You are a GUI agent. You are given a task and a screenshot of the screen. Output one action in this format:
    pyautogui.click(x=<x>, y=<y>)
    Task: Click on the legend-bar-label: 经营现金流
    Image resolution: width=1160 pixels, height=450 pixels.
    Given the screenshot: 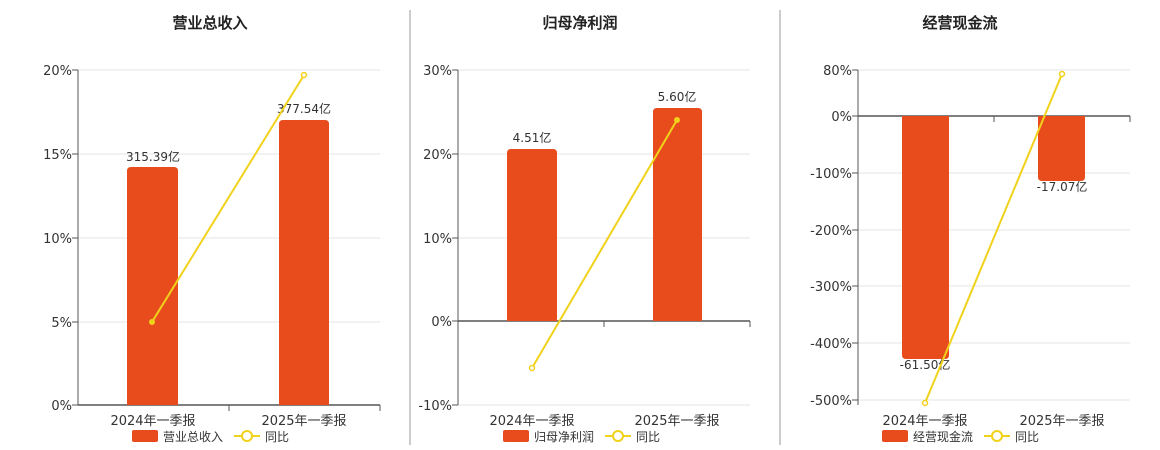 What is the action you would take?
    pyautogui.click(x=943, y=436)
    